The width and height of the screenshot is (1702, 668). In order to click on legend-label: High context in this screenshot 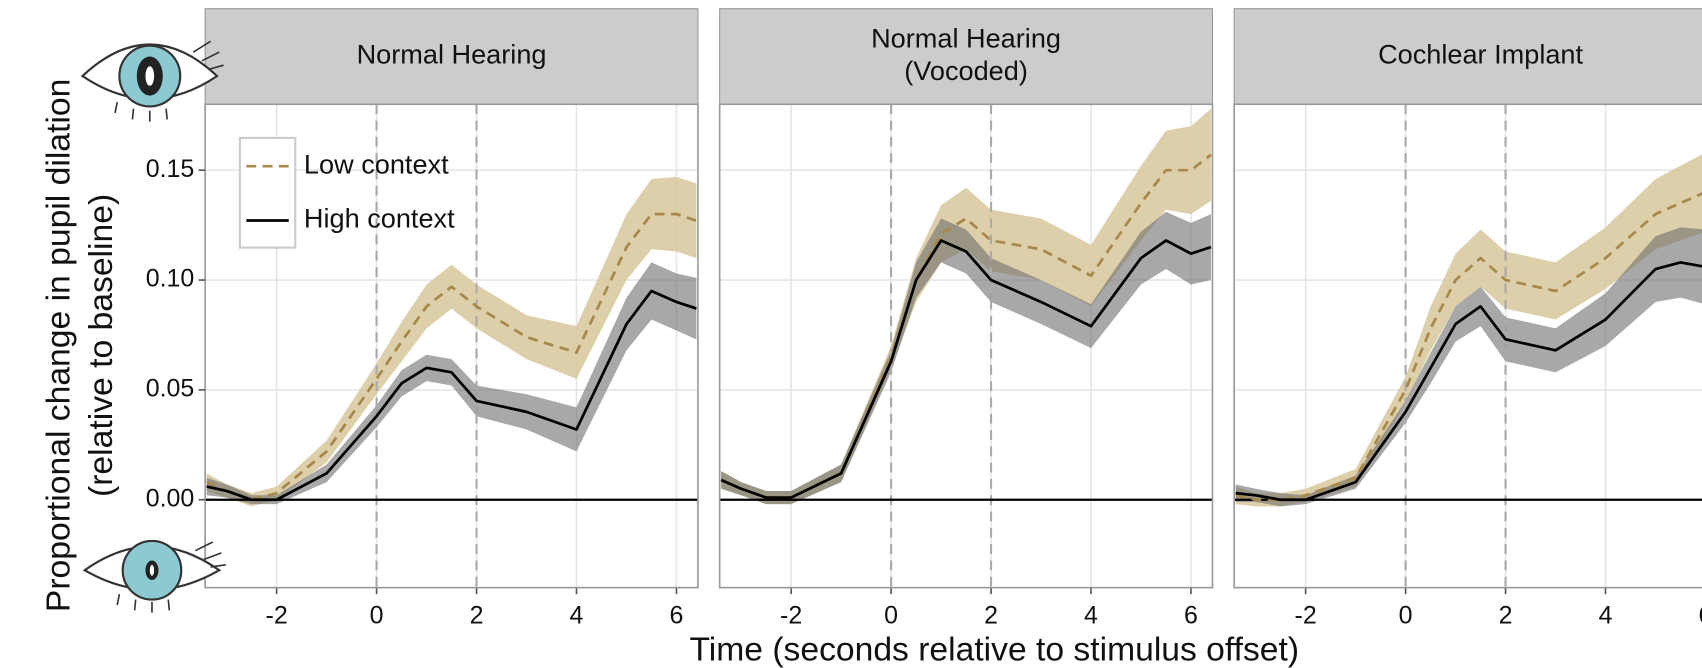, I will do `click(379, 218)`.